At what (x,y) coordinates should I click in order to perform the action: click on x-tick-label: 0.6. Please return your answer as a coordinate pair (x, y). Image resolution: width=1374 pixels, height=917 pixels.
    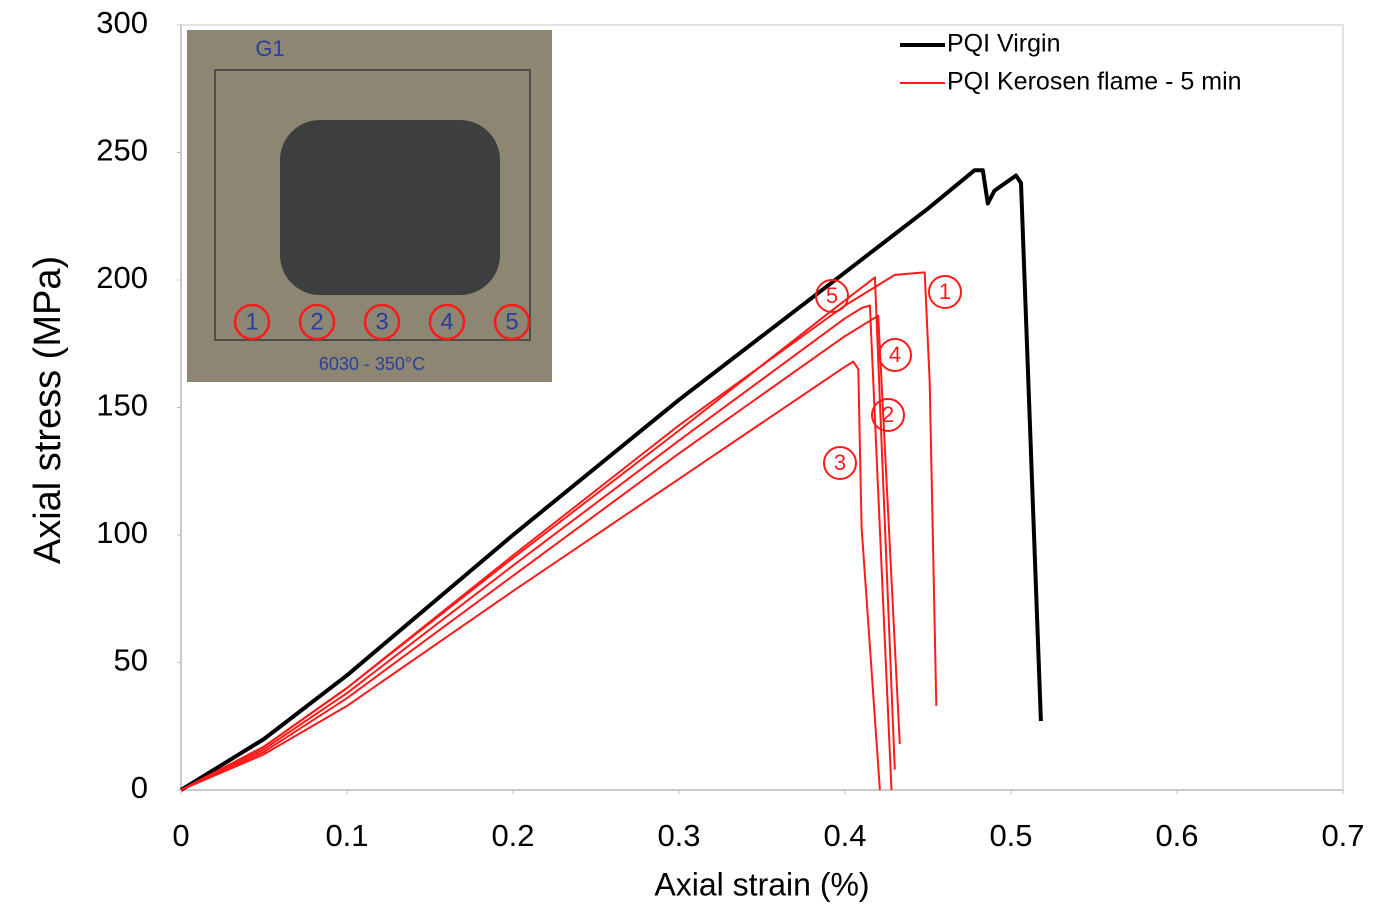
    Looking at the image, I should click on (1176, 835).